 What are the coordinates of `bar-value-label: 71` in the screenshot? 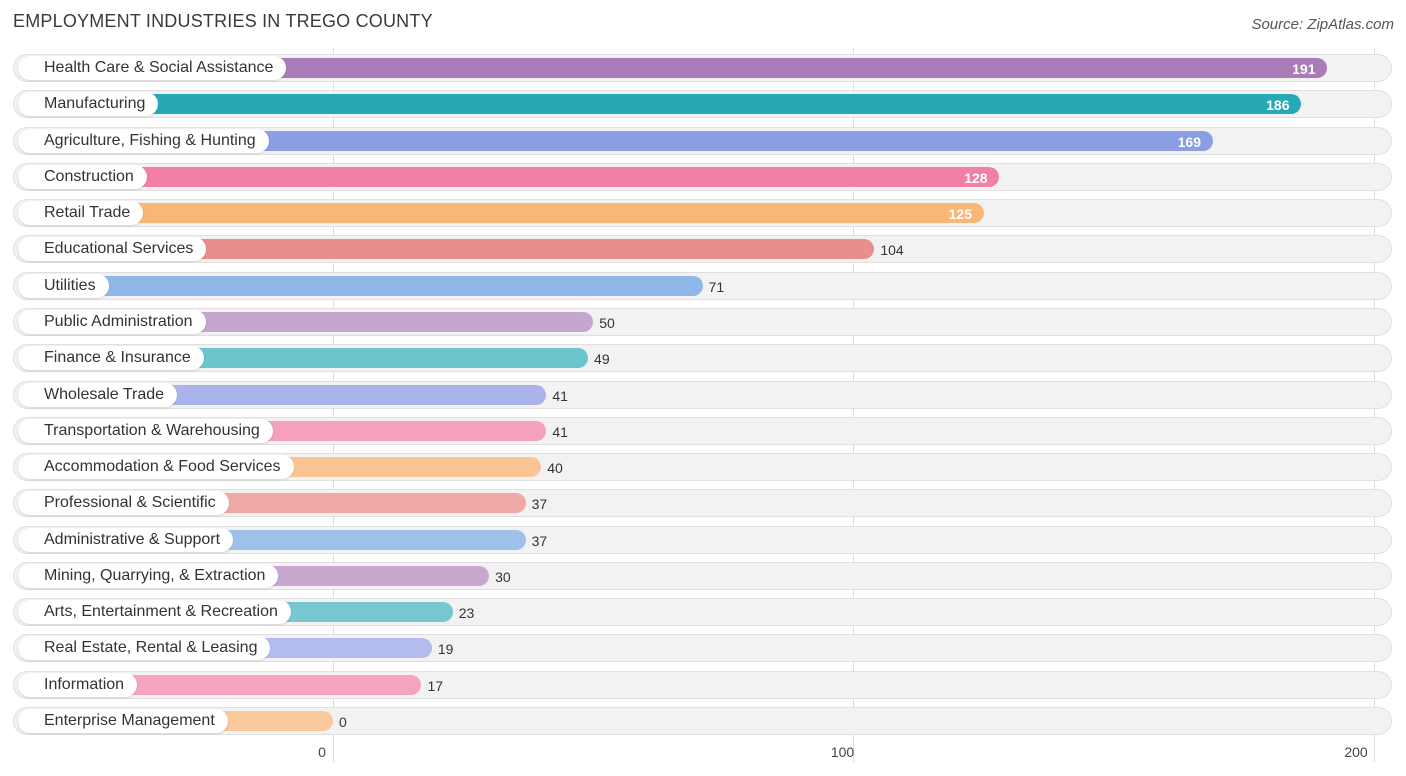 It's located at (716, 286).